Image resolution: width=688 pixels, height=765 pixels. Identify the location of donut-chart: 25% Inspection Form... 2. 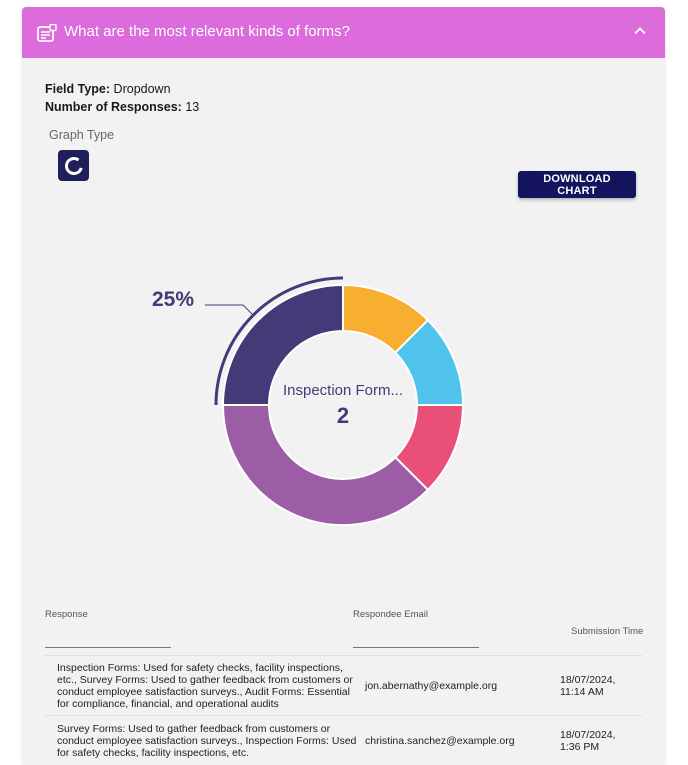
(308, 401).